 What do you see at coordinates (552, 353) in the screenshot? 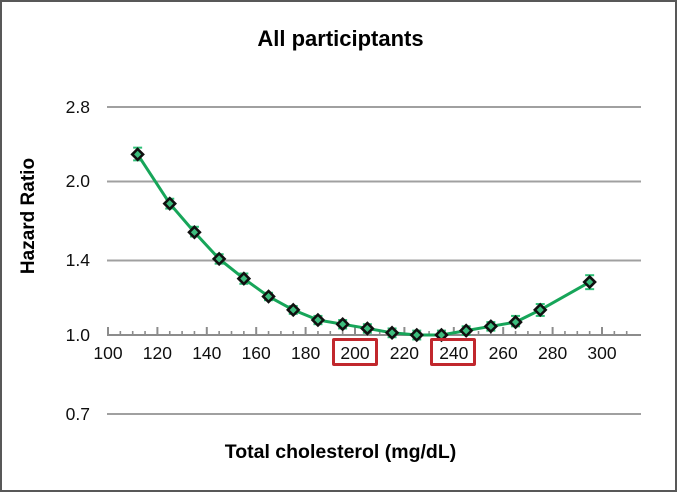
I see `x-tick-label: 280` at bounding box center [552, 353].